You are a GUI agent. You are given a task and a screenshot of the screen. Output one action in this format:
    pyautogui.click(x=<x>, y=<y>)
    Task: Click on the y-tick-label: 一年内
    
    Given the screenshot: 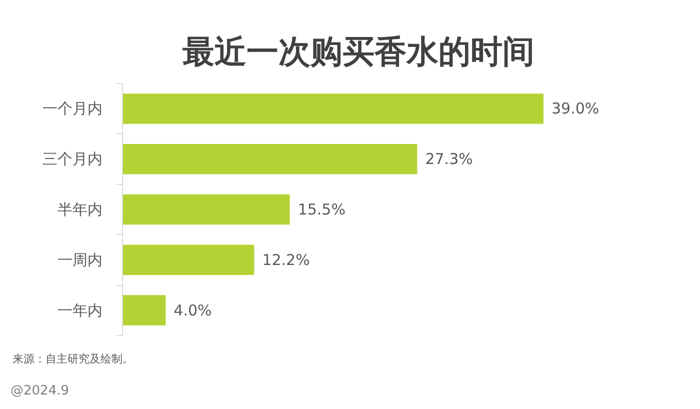 What is the action you would take?
    pyautogui.click(x=80, y=310)
    